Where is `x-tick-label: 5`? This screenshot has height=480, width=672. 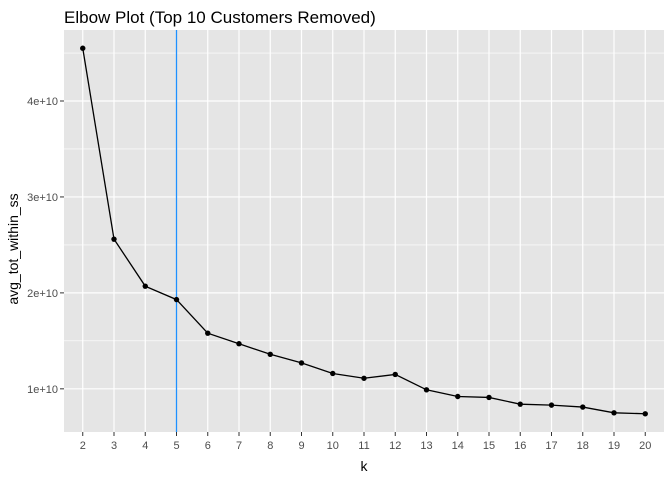 x-tick-label: 5 is located at coordinates (176, 446).